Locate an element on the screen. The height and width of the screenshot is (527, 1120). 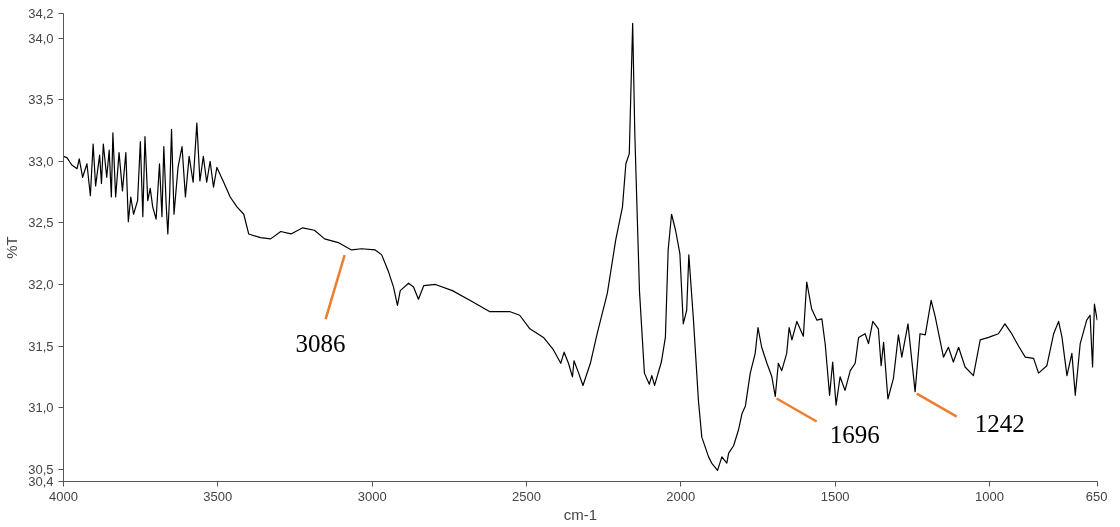
y-tick-label: 31,0 is located at coordinates (41, 408).